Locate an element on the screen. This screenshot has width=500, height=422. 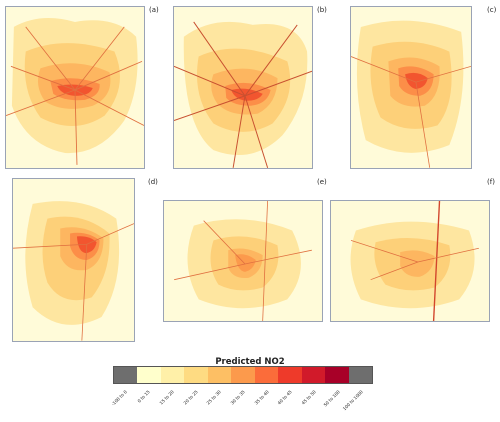
colorbar is located at coordinates (243, 375).